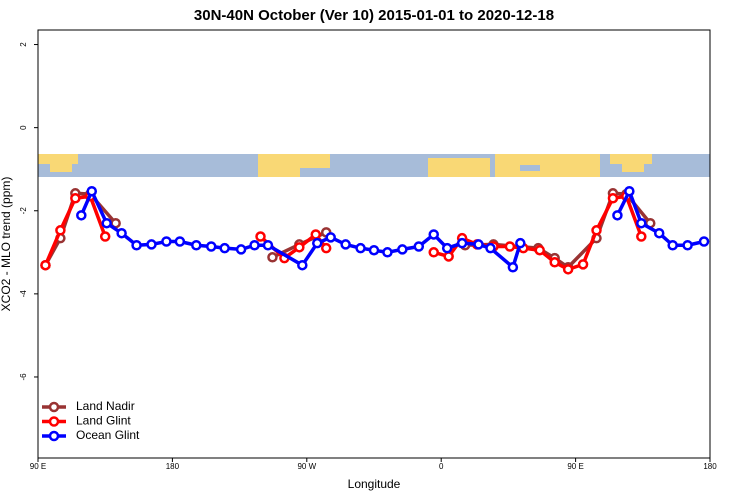 The width and height of the screenshot is (750, 500). What do you see at coordinates (23, 211) in the screenshot?
I see `y-tick-label: -2` at bounding box center [23, 211].